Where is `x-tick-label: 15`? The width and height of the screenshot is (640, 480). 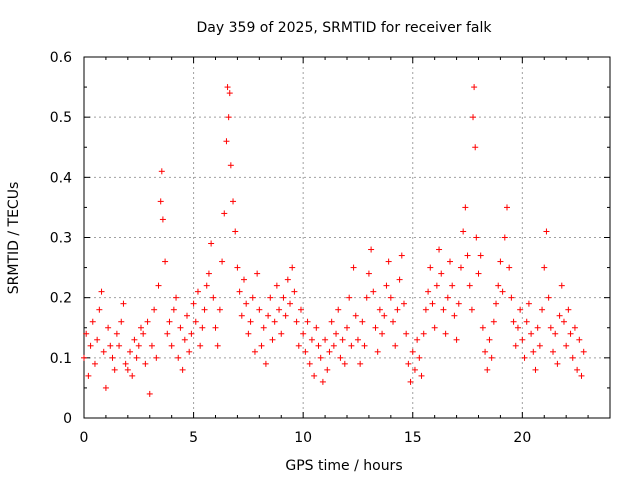 x-tick-label: 15 is located at coordinates (413, 438).